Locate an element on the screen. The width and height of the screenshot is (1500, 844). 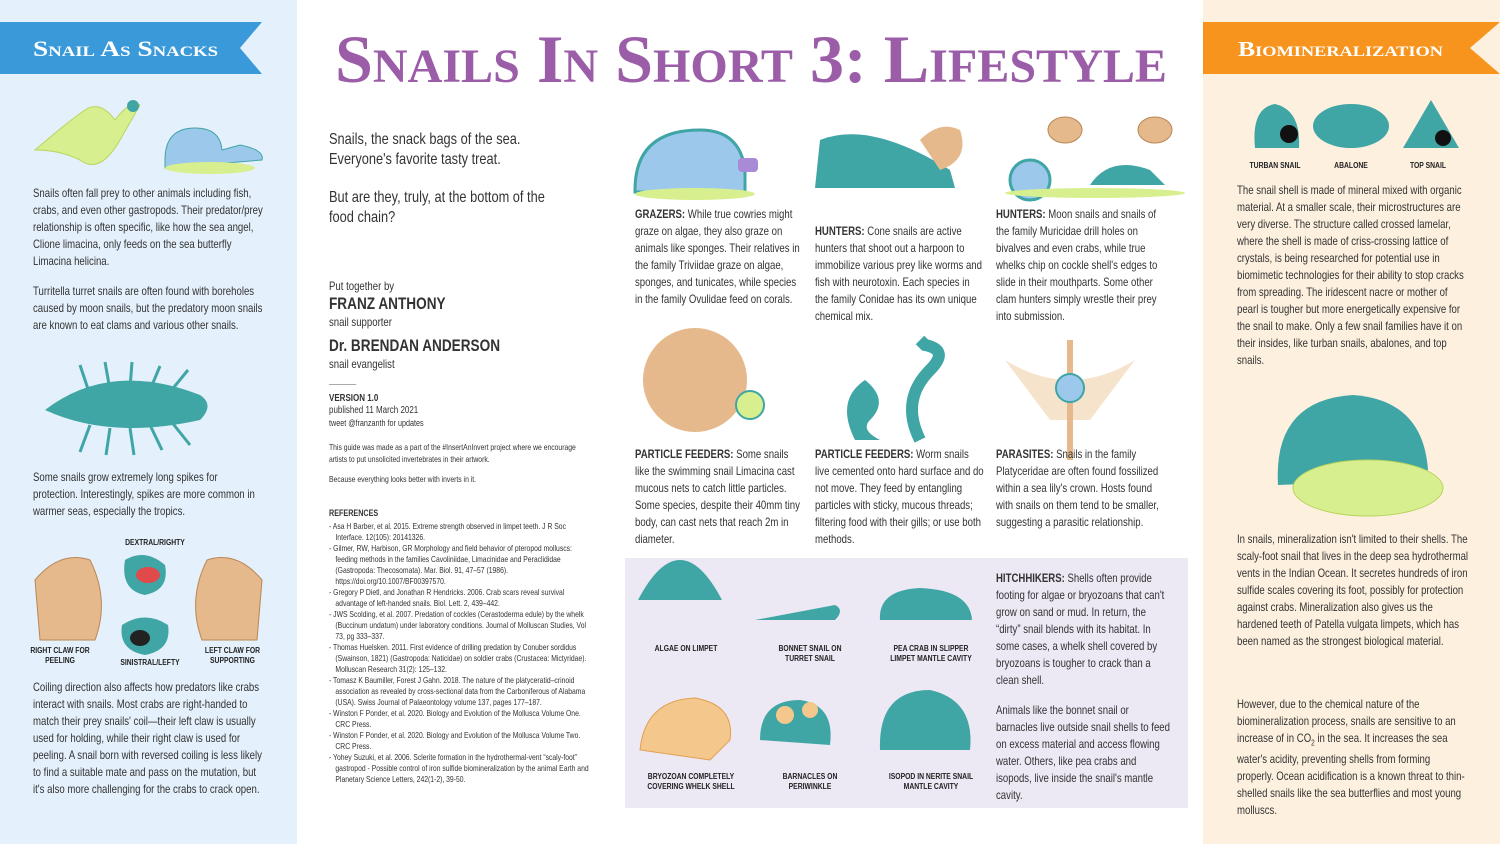
tweet: tweet @franzanth for updates is located at coordinates (376, 423).